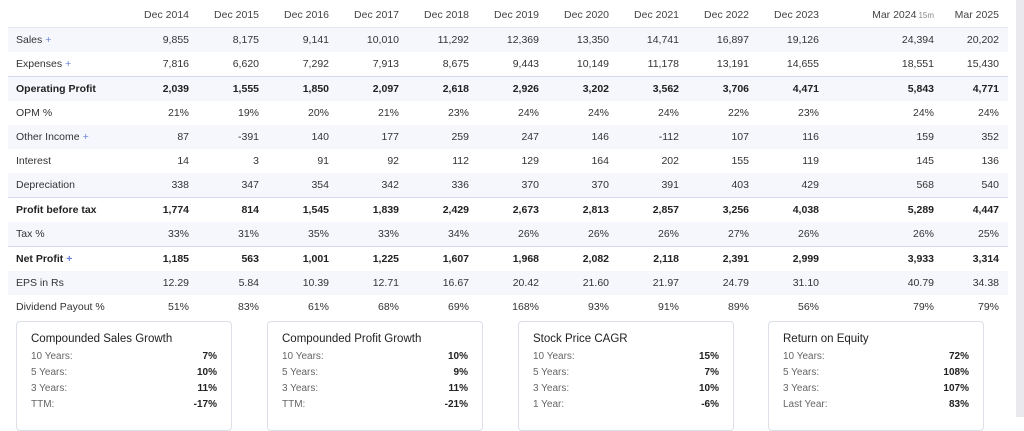 The image size is (1024, 431). What do you see at coordinates (583, 39) in the screenshot?
I see `table-cell: 13,350` at bounding box center [583, 39].